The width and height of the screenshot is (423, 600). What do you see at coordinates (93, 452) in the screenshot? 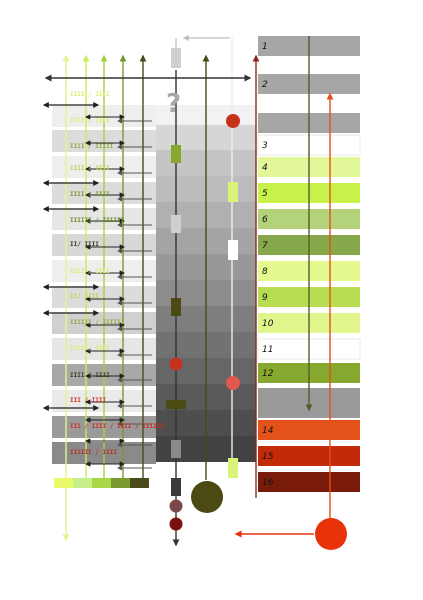
I see `tally-label: IIIIII / IIII` at bounding box center [93, 452].